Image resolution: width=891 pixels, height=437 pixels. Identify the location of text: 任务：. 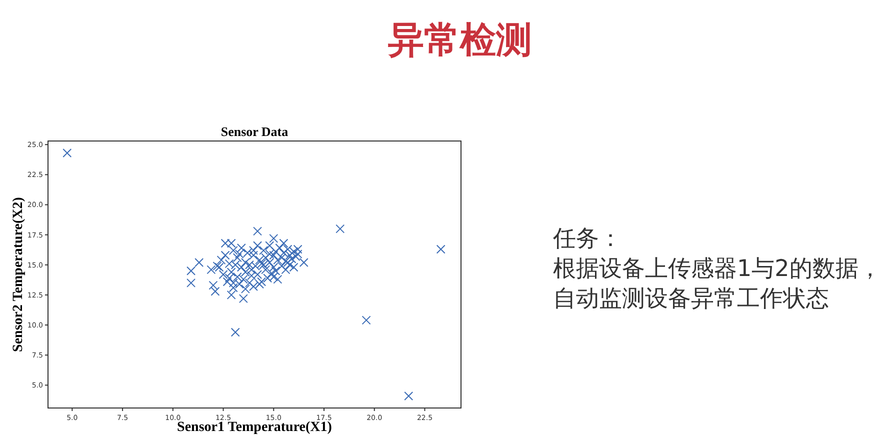
(587, 239).